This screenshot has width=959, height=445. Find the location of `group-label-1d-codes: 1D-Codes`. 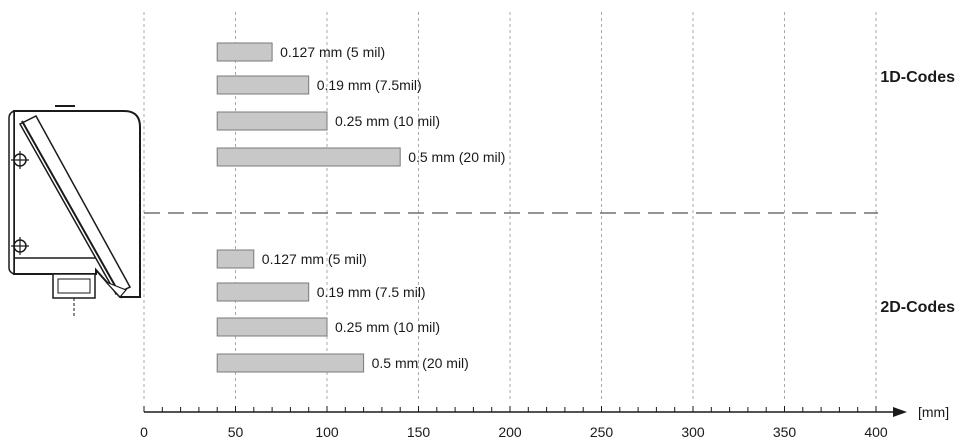

group-label-1d-codes: 1D-Codes is located at coordinates (917, 77).